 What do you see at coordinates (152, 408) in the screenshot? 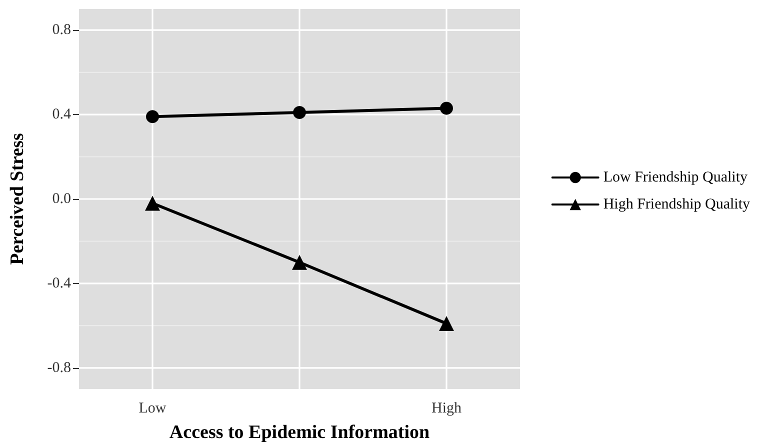
I see `x-tick-label: Low` at bounding box center [152, 408].